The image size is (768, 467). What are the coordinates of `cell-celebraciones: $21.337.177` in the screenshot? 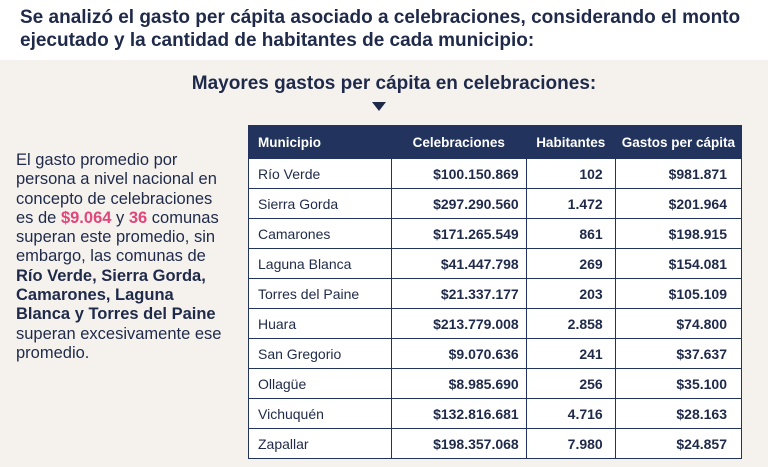 It's located at (458, 293).